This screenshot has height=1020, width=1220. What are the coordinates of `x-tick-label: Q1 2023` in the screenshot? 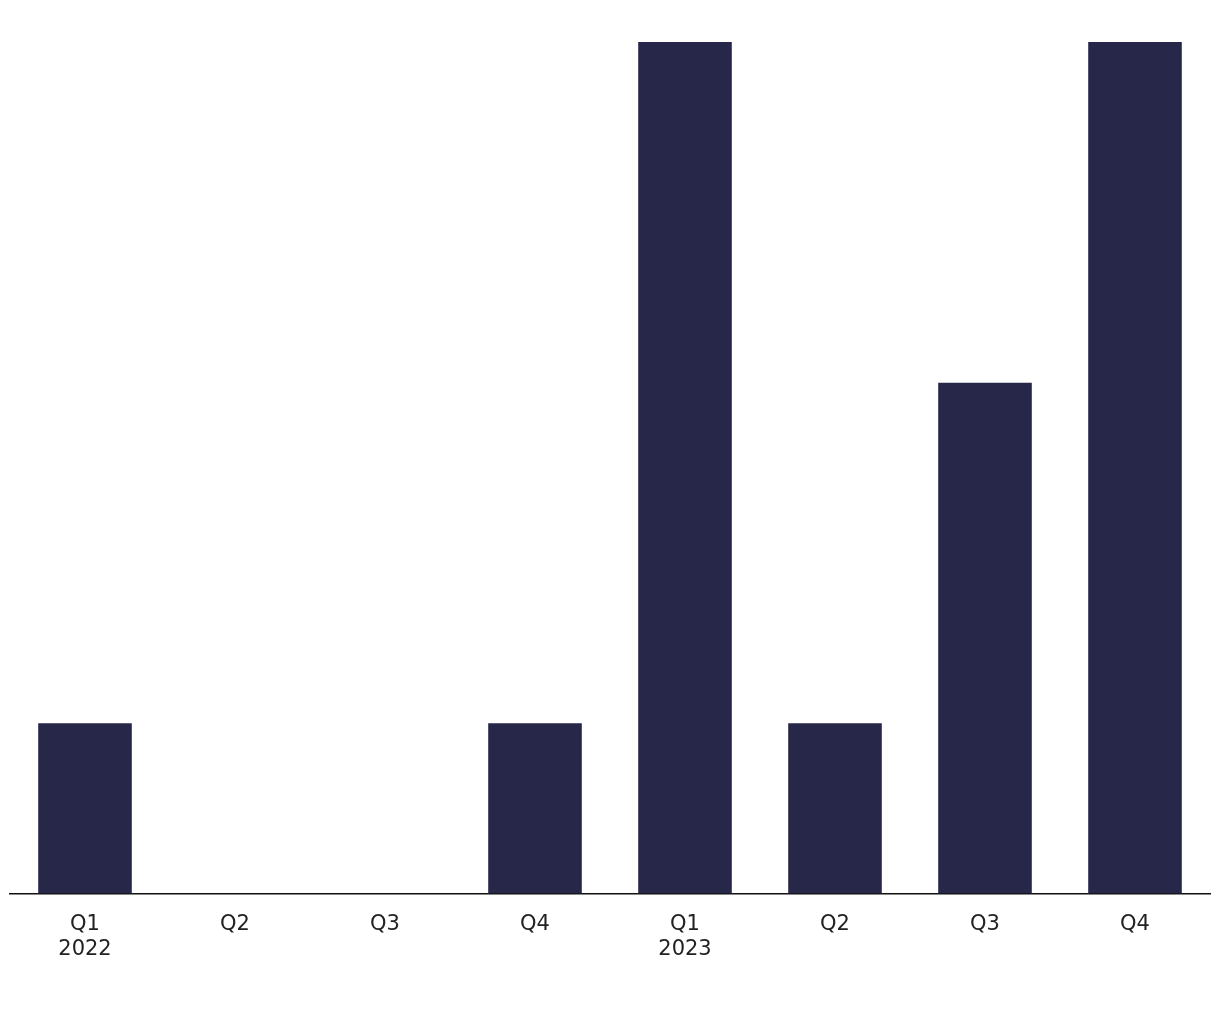 It's located at (685, 935).